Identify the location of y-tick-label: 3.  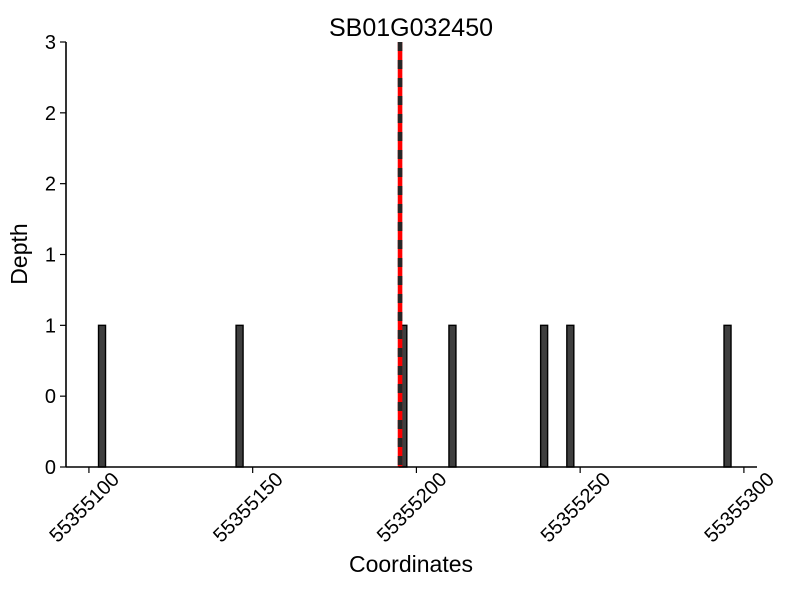
(50, 43).